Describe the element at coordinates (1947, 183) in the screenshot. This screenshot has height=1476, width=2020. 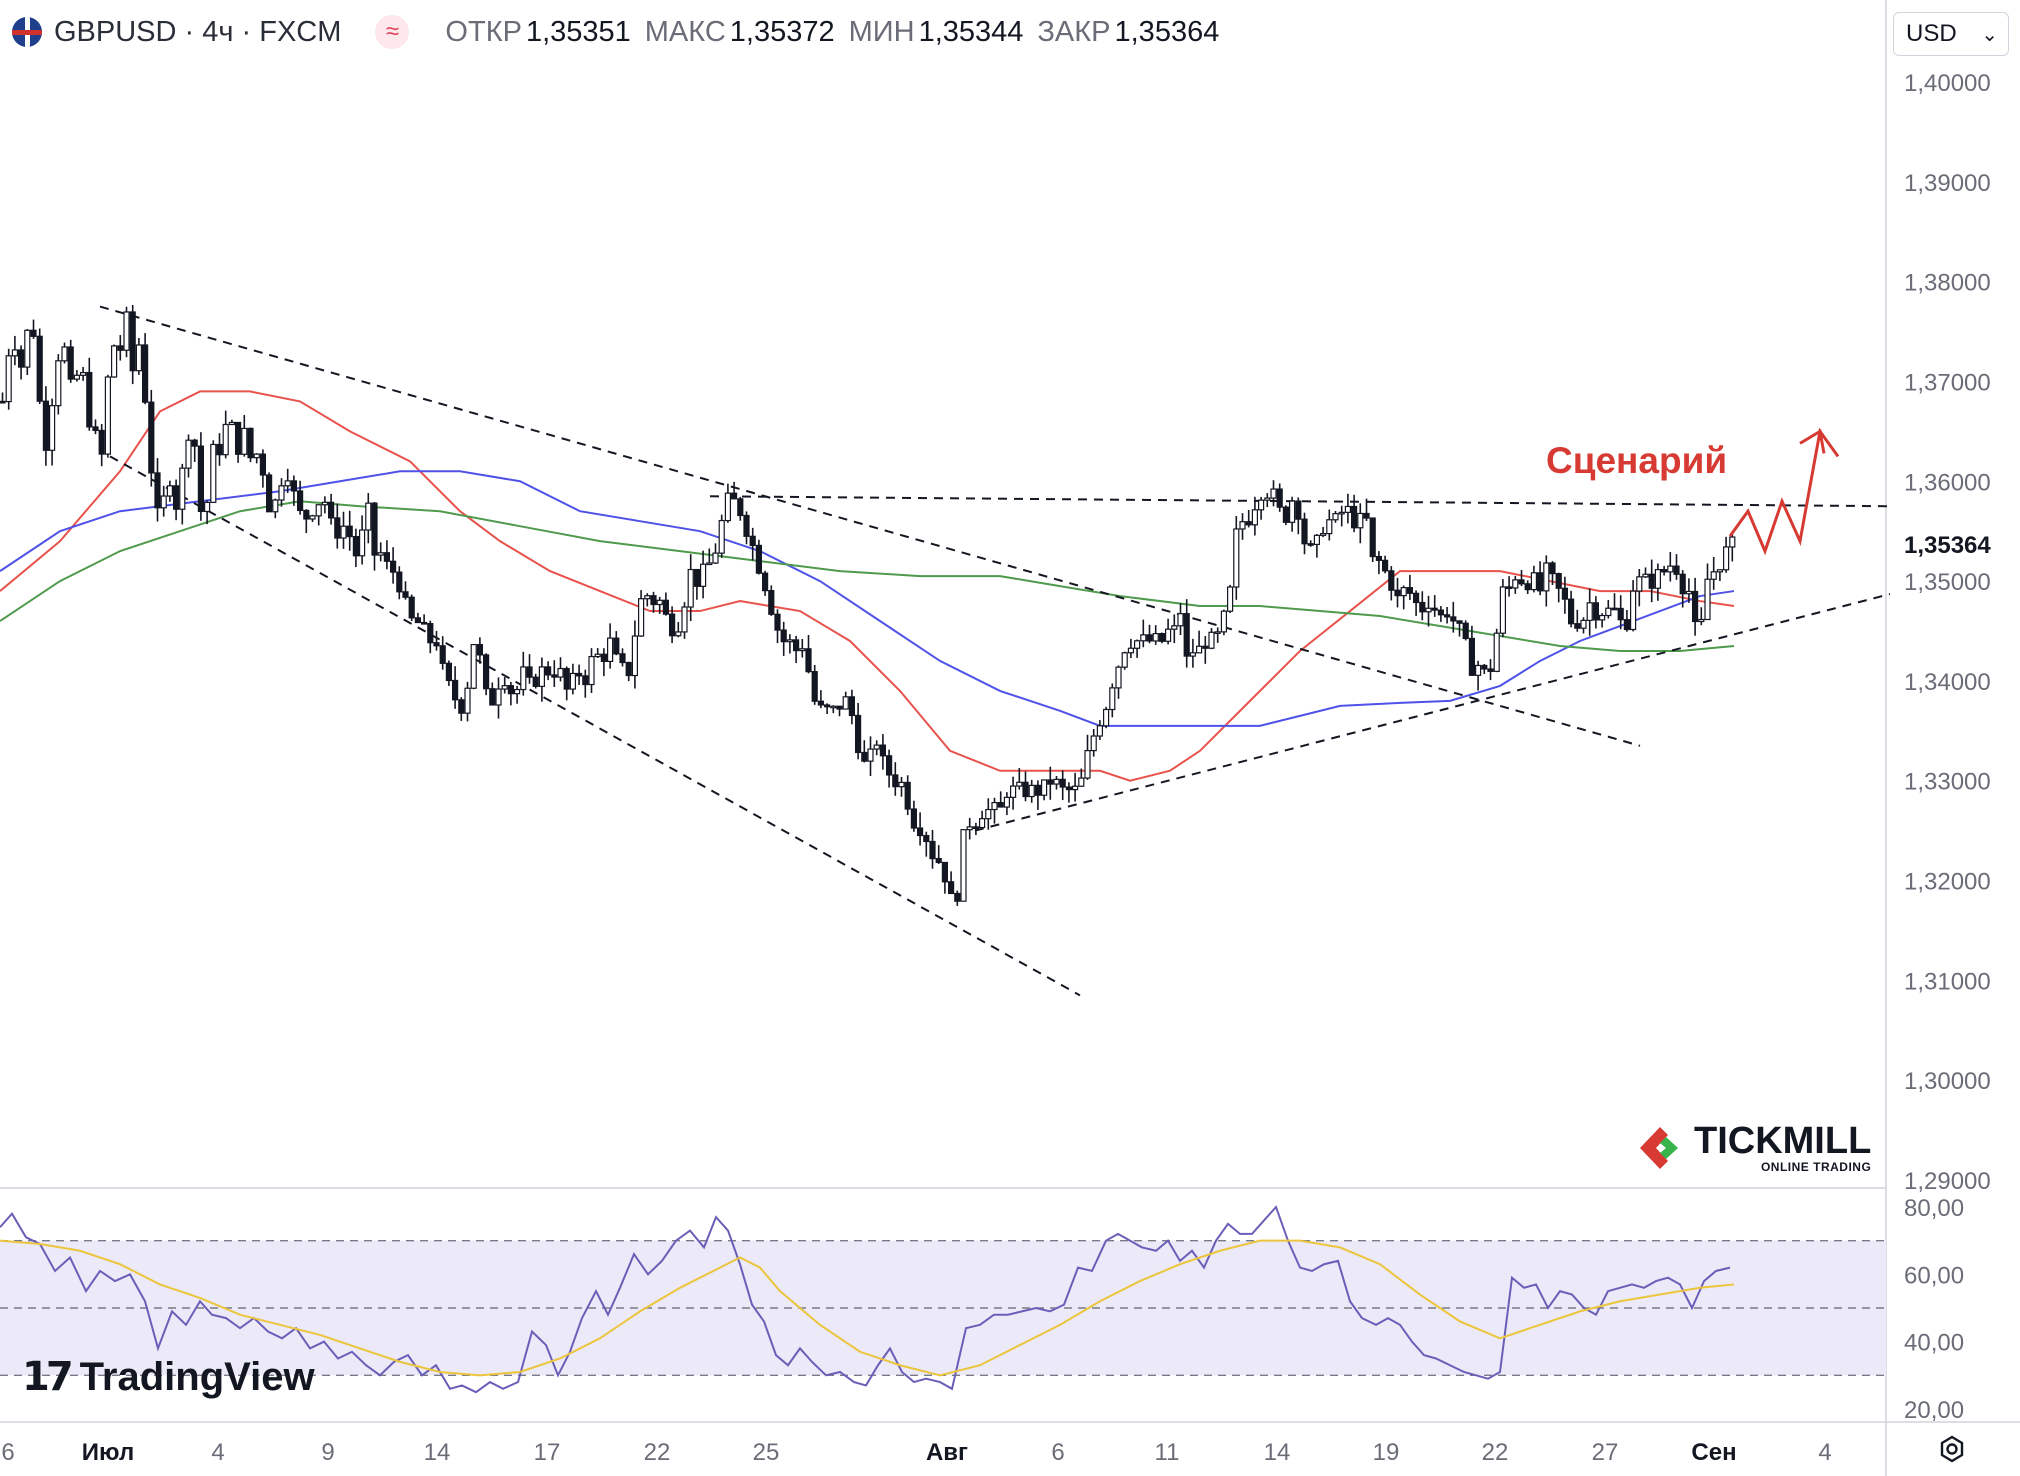
I see `price-tick-label: 1,39000` at that location.